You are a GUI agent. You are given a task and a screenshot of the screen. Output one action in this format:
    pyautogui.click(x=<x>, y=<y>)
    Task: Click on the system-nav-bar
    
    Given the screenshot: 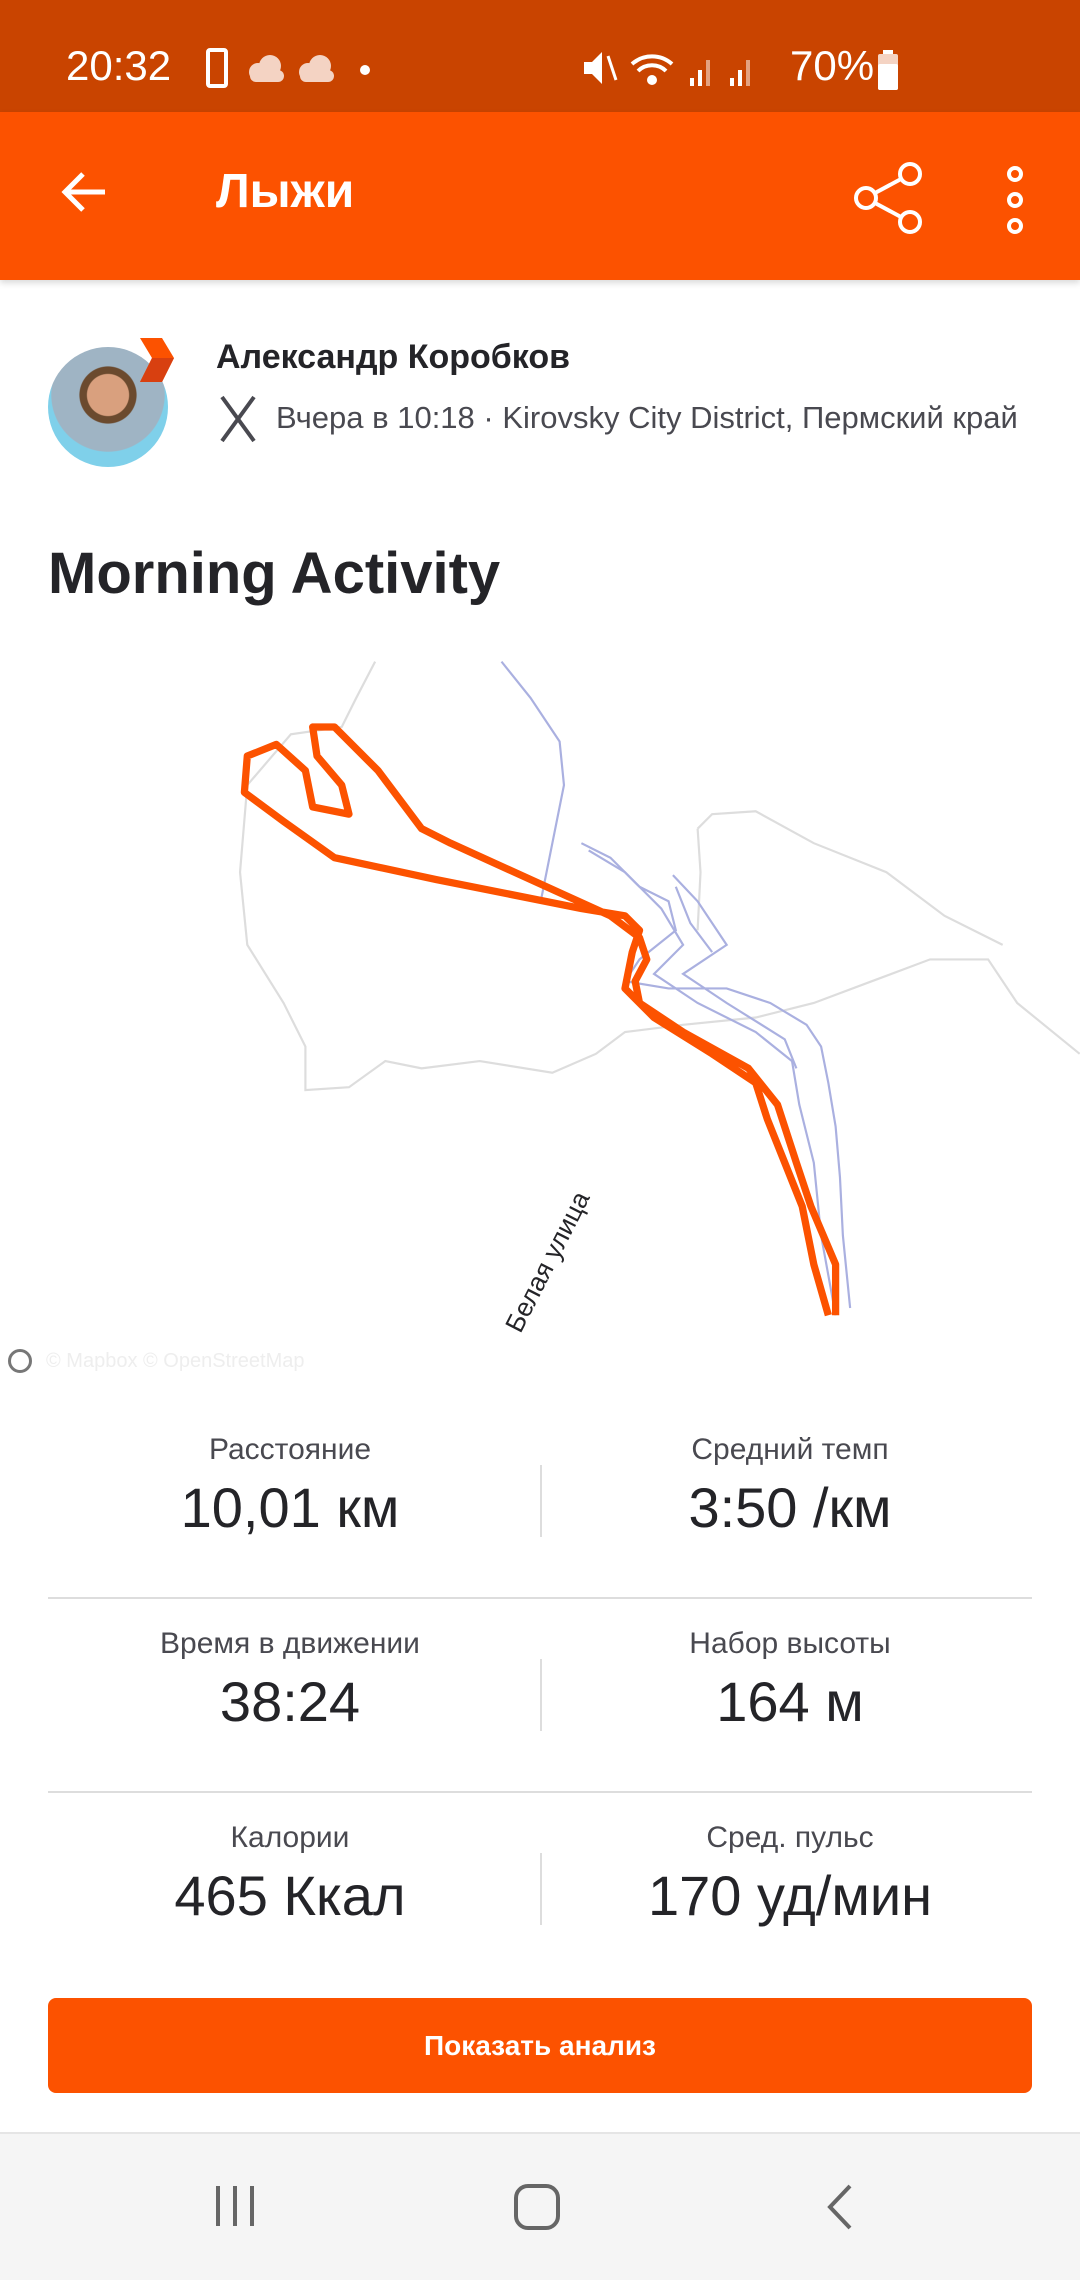 What is the action you would take?
    pyautogui.click(x=540, y=2206)
    